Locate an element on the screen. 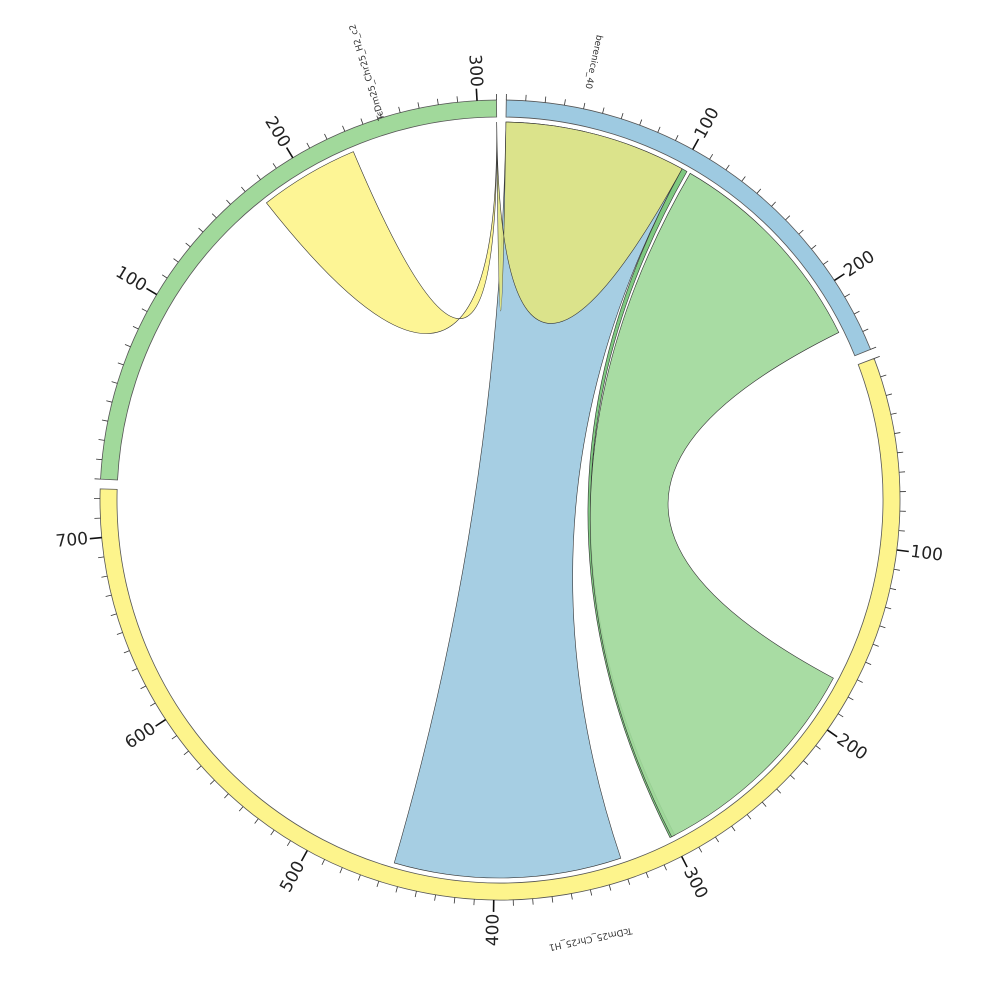 Image resolution: width=1000 pixels, height=1000 pixels. tick-label: 200 is located at coordinates (852, 747).